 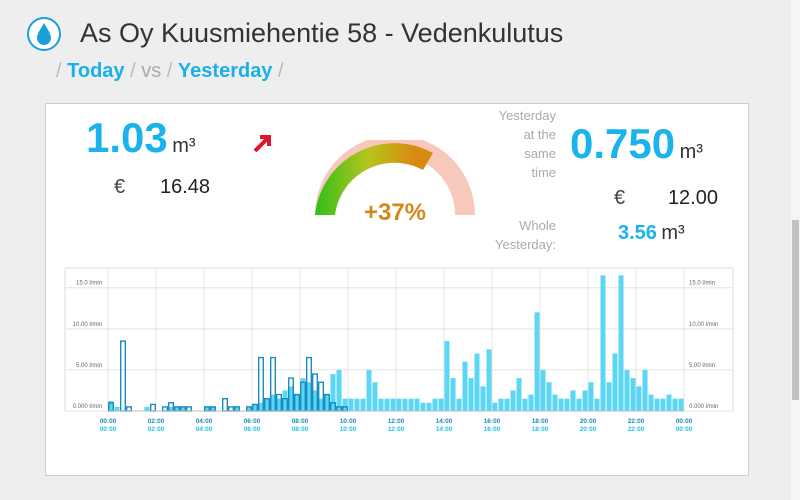 I want to click on today-volume: 1.03 m³, so click(x=141, y=138).